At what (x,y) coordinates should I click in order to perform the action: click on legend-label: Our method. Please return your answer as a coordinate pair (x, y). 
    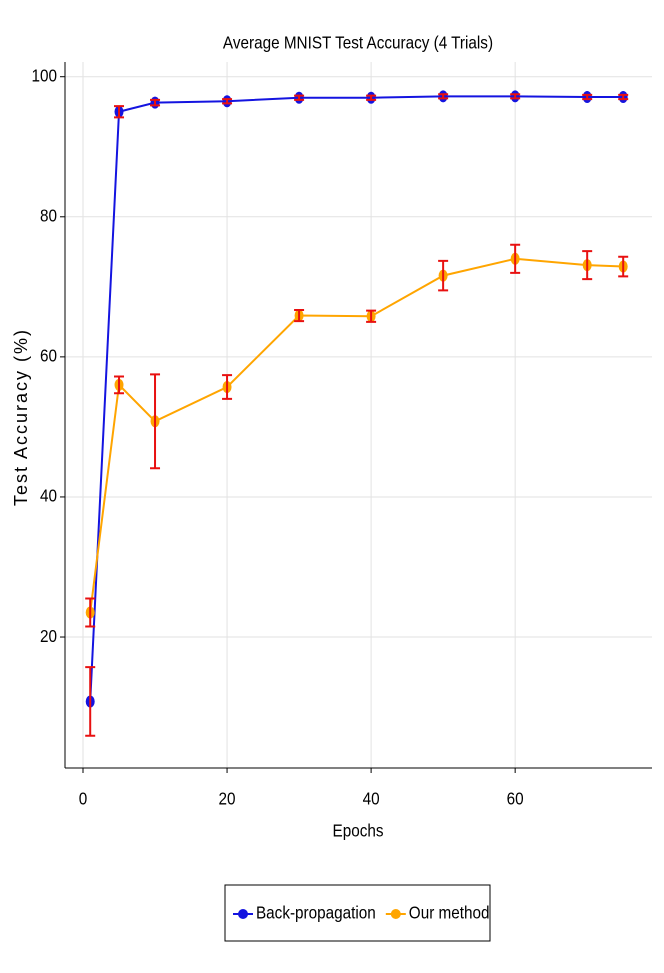
    Looking at the image, I should click on (449, 913).